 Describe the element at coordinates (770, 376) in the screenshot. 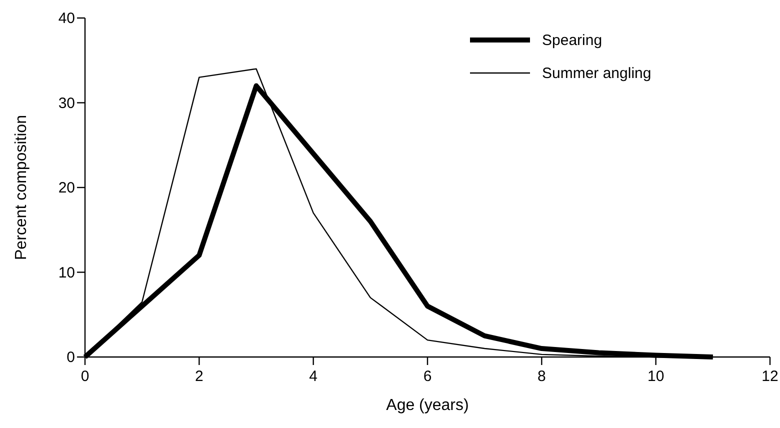

I see `x-tick-label: 12` at that location.